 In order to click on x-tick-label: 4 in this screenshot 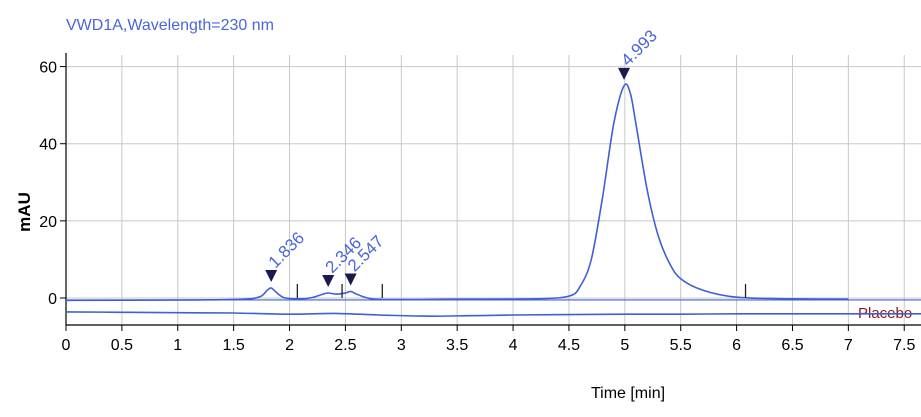, I will do `click(513, 345)`.